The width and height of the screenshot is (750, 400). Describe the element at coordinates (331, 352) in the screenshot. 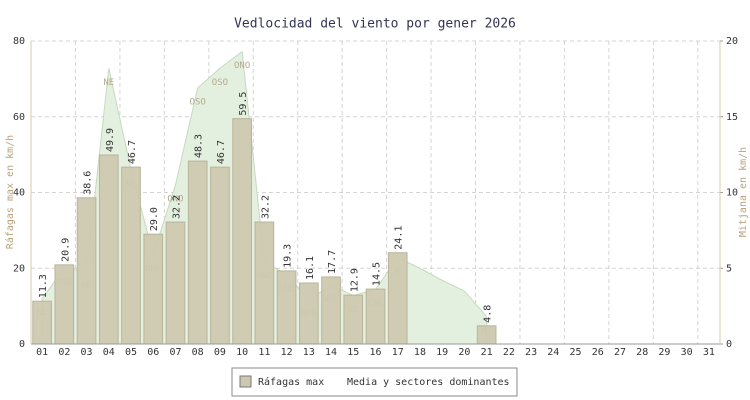

I see `x-tick-label: 14` at that location.